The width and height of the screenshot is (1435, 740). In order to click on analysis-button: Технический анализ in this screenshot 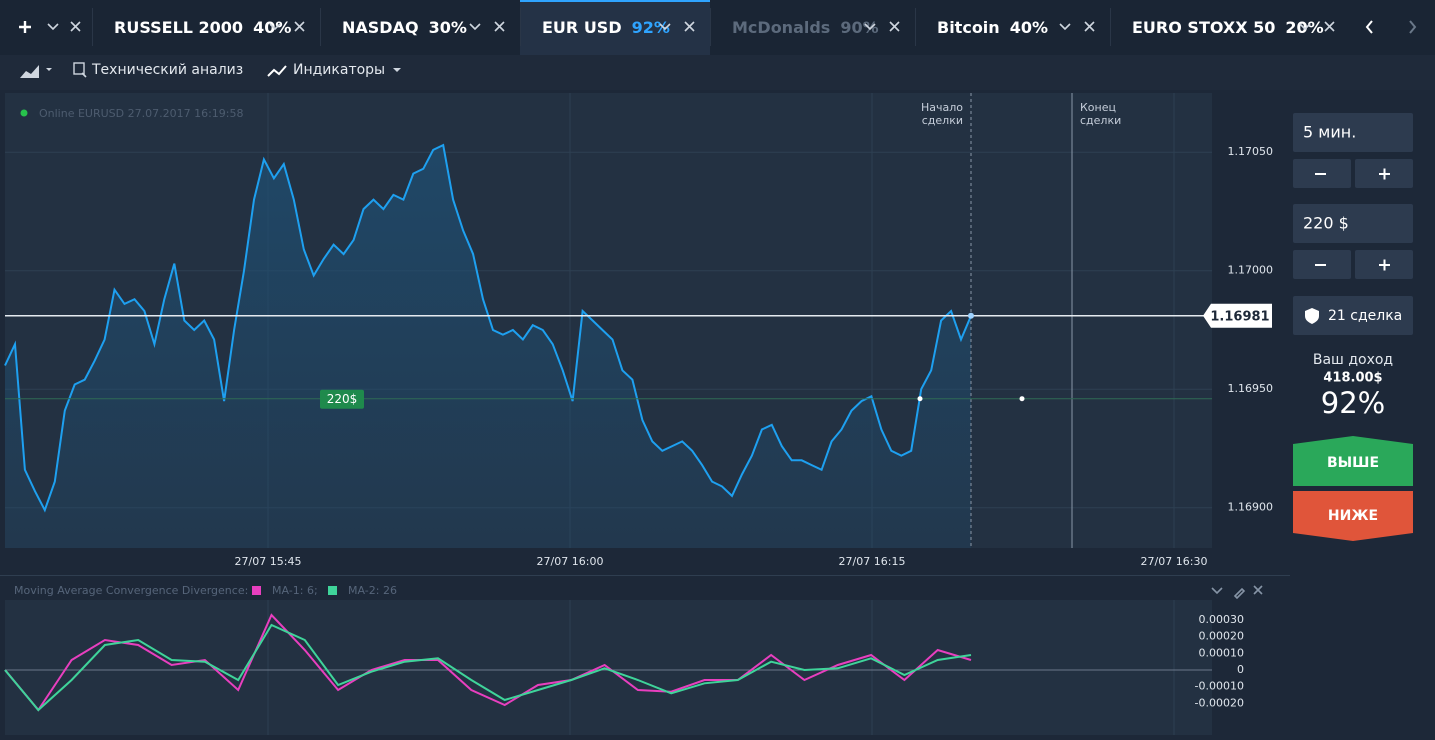, I will do `click(158, 70)`.